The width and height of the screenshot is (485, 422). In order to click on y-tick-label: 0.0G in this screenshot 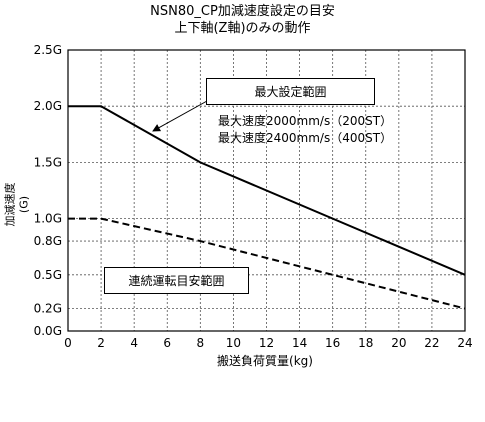, I will do `click(48, 331)`.